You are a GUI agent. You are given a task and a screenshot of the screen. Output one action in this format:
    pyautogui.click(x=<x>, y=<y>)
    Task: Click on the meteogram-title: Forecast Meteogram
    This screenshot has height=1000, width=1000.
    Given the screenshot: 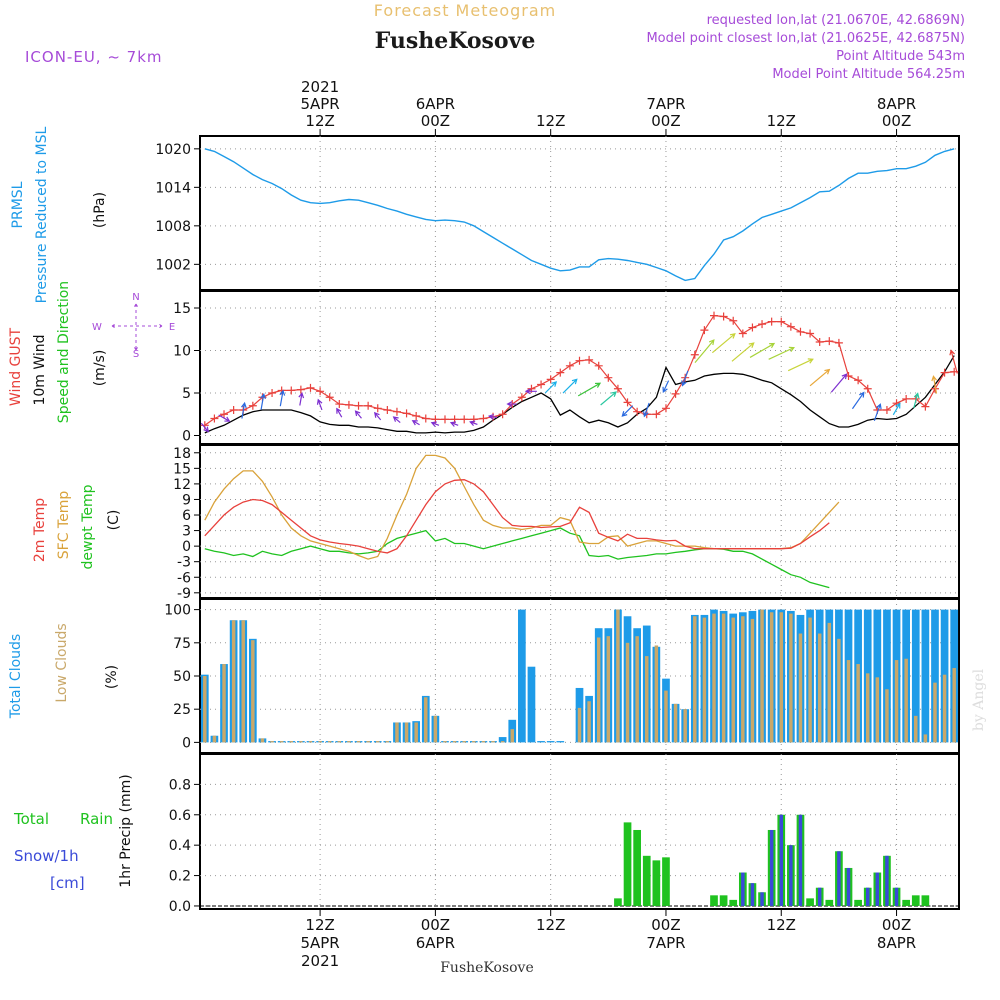 What is the action you would take?
    pyautogui.click(x=465, y=10)
    